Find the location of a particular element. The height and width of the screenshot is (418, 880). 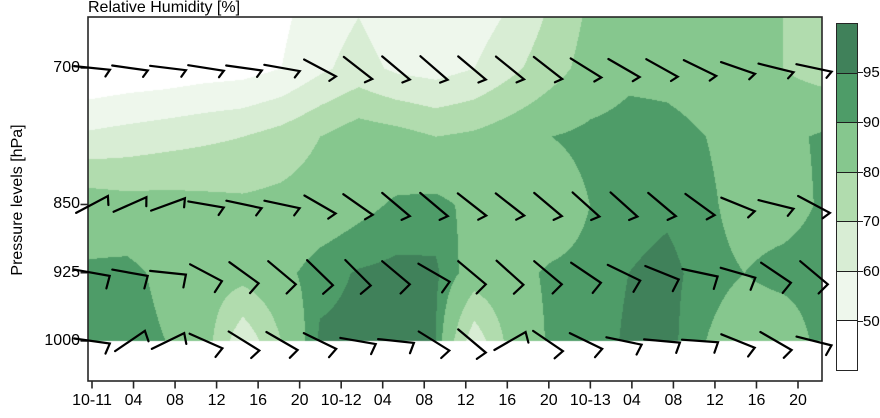

colorbar is located at coordinates (847, 197).